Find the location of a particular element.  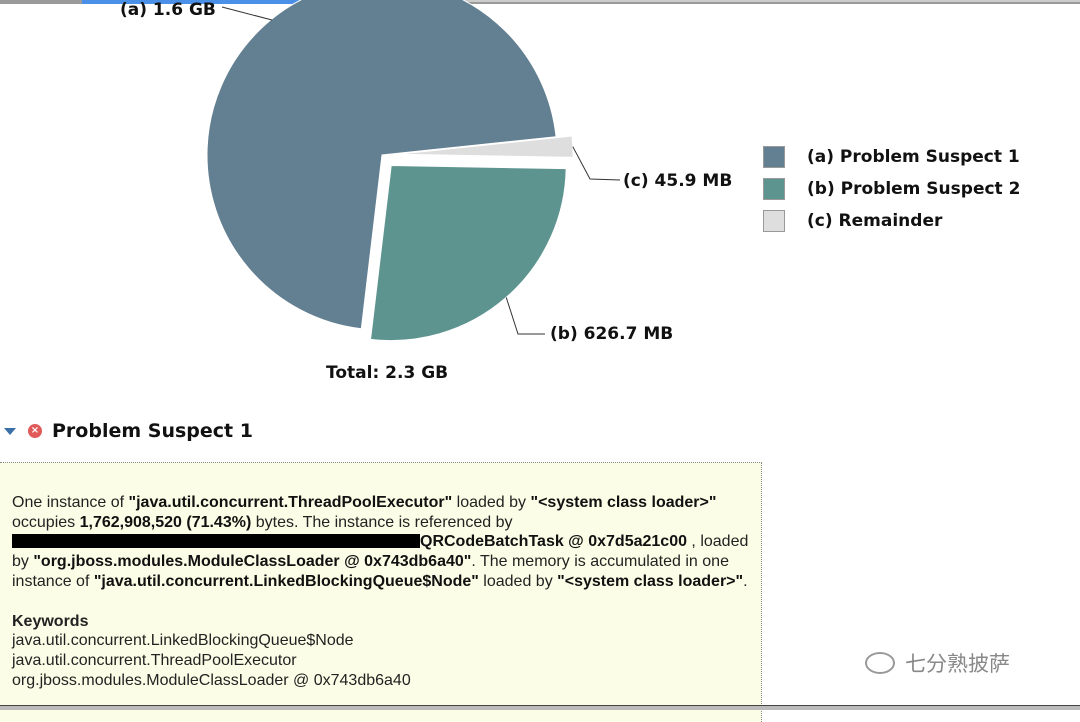

pie-slice-a is located at coordinates (381, 165).